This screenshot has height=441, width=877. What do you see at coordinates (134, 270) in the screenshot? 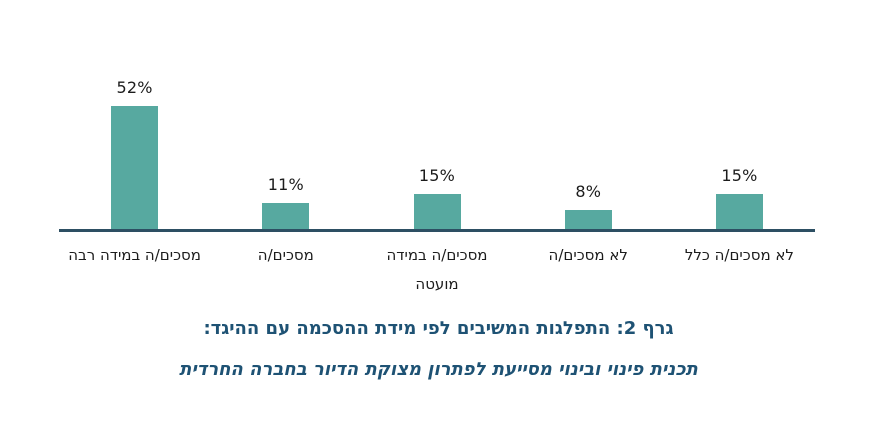
I see `category-label: מסכים/ה במידה רבה` at bounding box center [134, 270].